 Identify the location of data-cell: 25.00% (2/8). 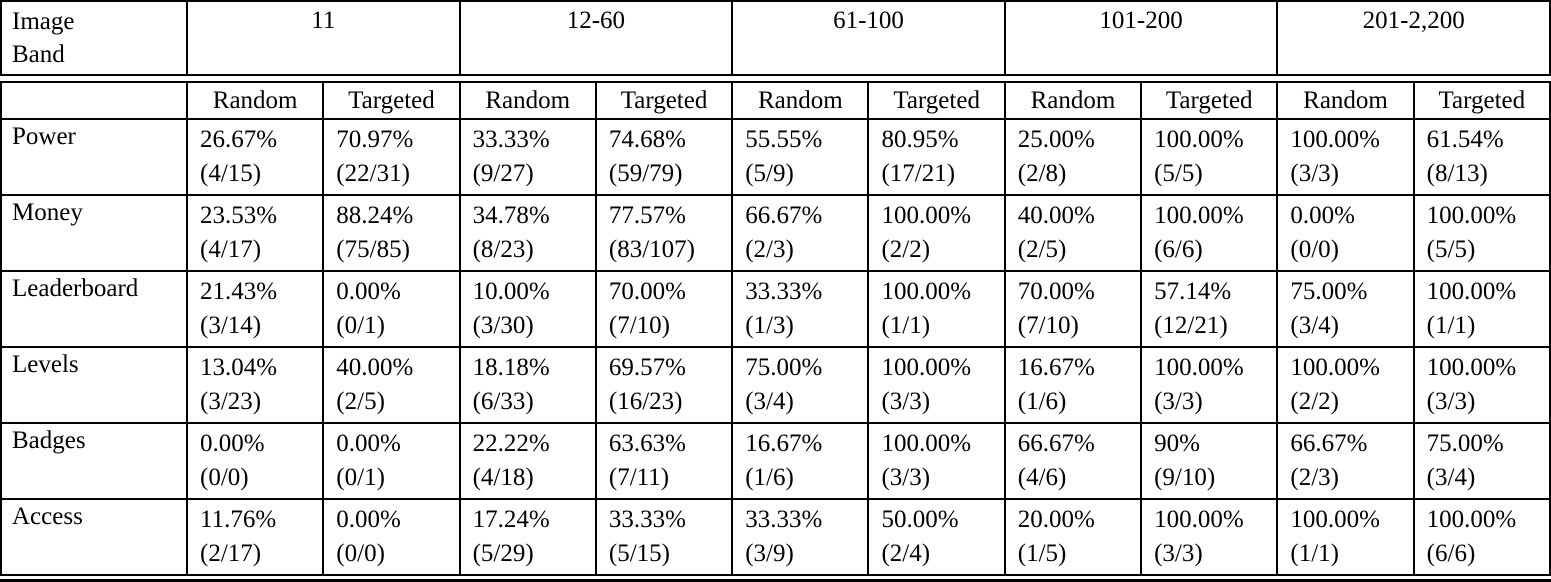
(1073, 157).